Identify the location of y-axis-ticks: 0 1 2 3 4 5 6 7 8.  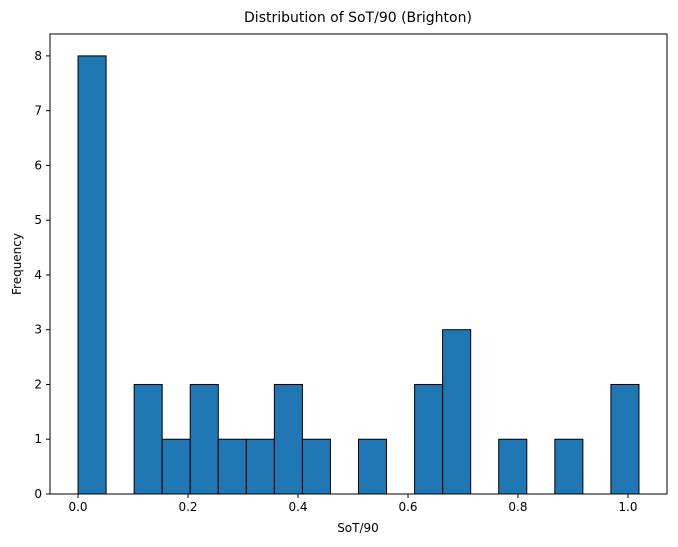
(42, 275).